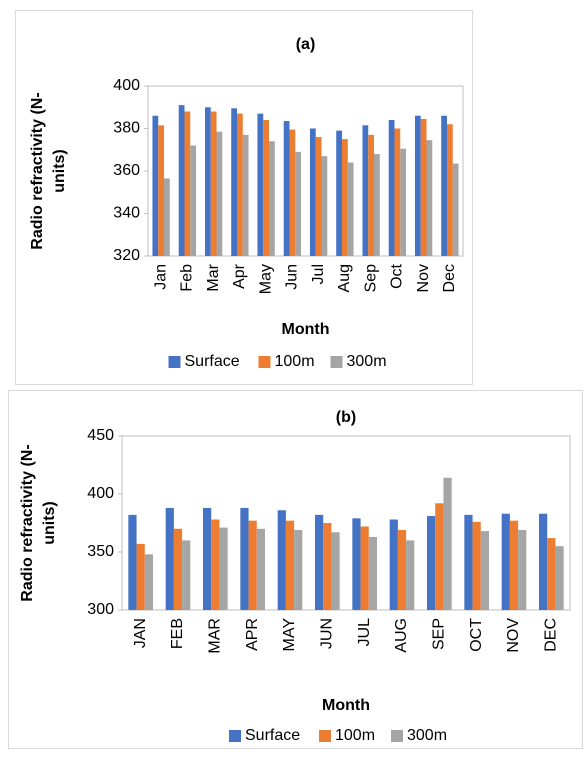  Describe the element at coordinates (306, 44) in the screenshot. I see `chart-title: (a)` at that location.